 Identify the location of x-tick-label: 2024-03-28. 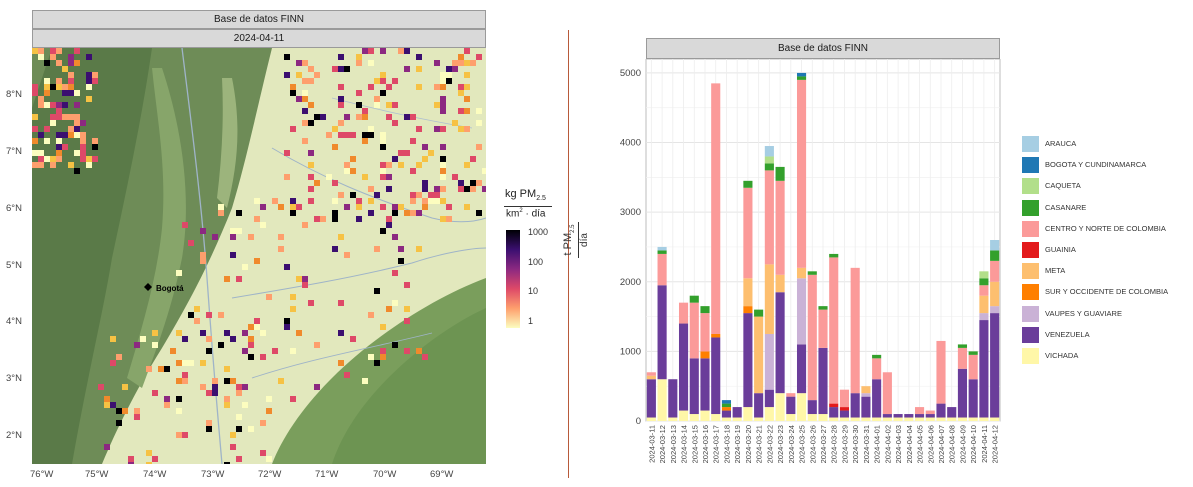
(834, 444).